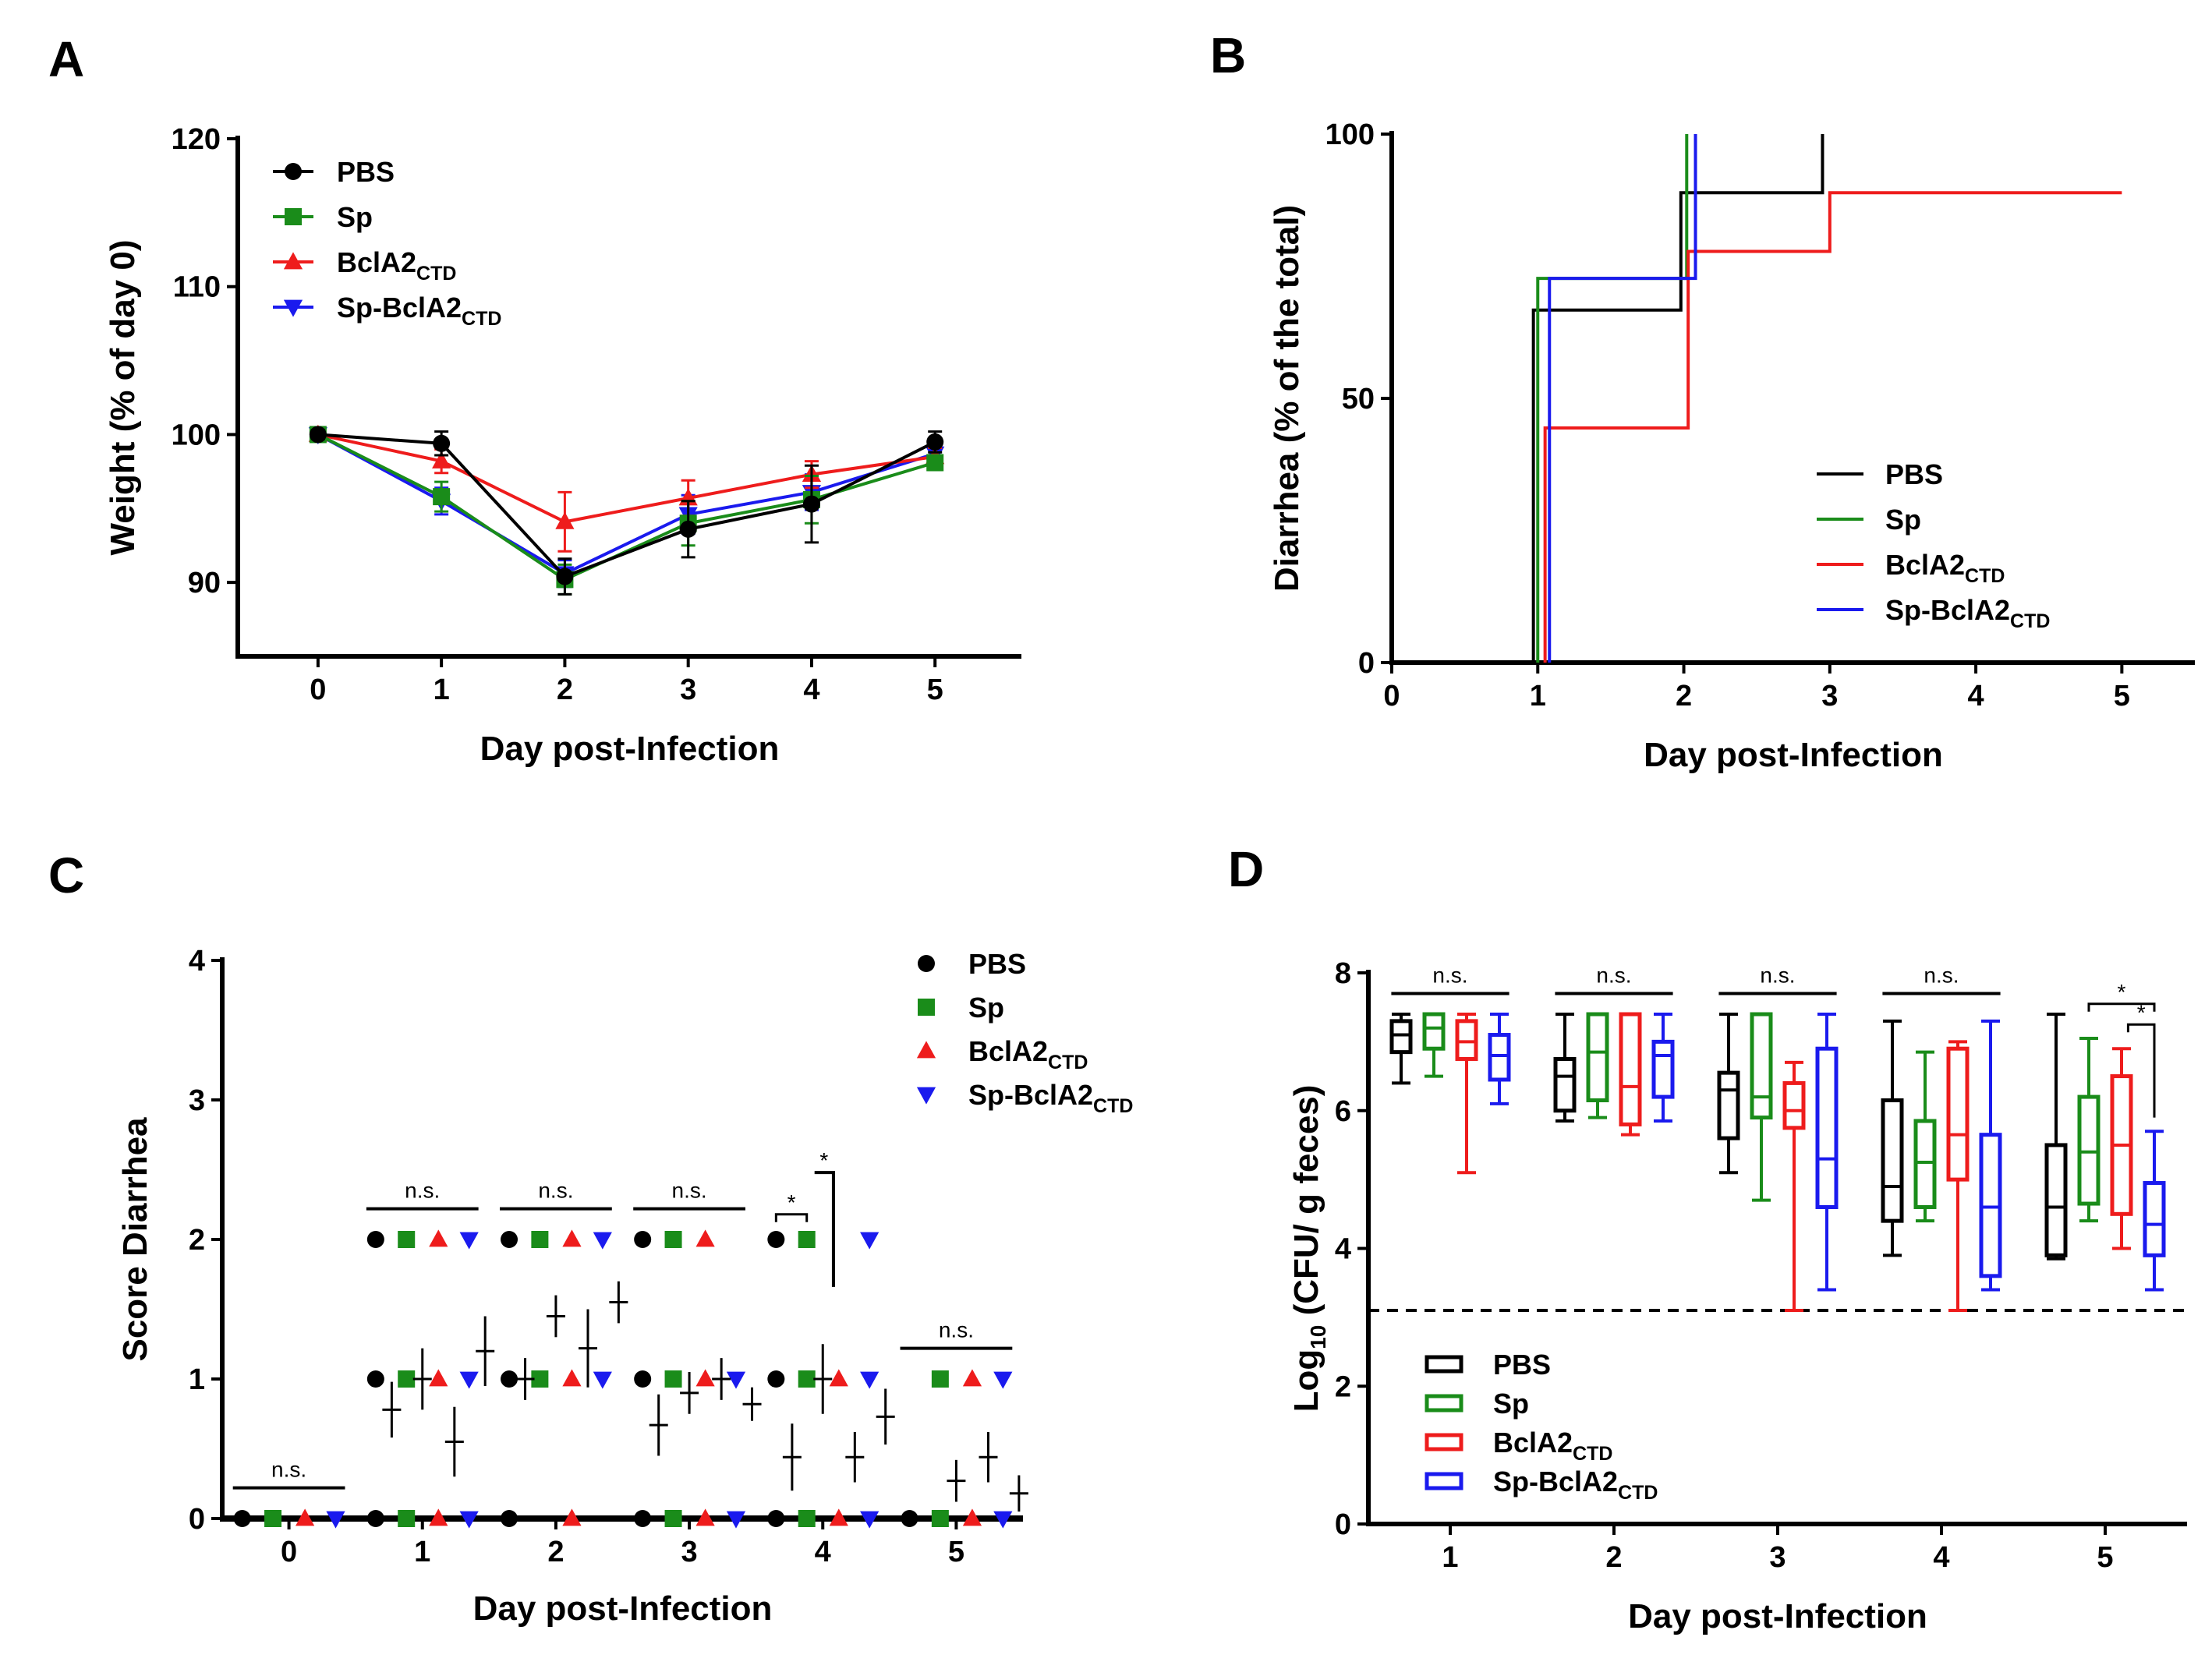 Image resolution: width=2212 pixels, height=1676 pixels. What do you see at coordinates (66, 875) in the screenshot?
I see `panel-label-c: C` at bounding box center [66, 875].